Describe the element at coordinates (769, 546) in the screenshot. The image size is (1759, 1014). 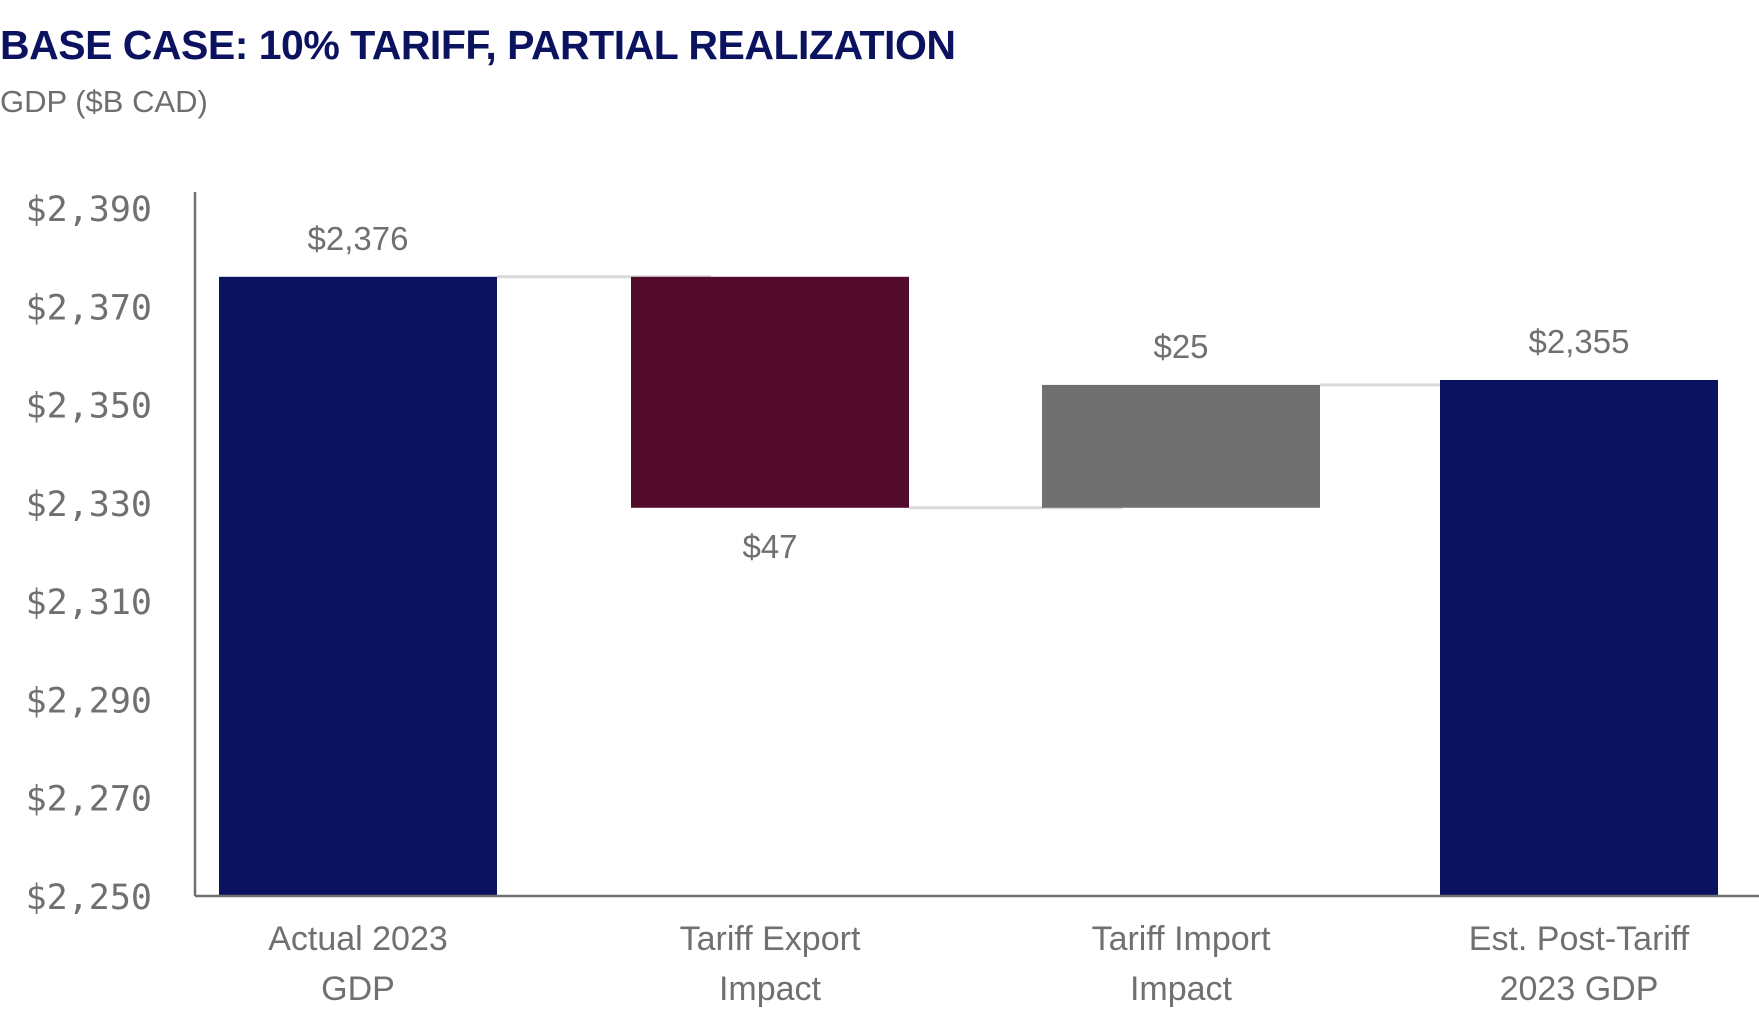
I see `data-label: $47` at that location.